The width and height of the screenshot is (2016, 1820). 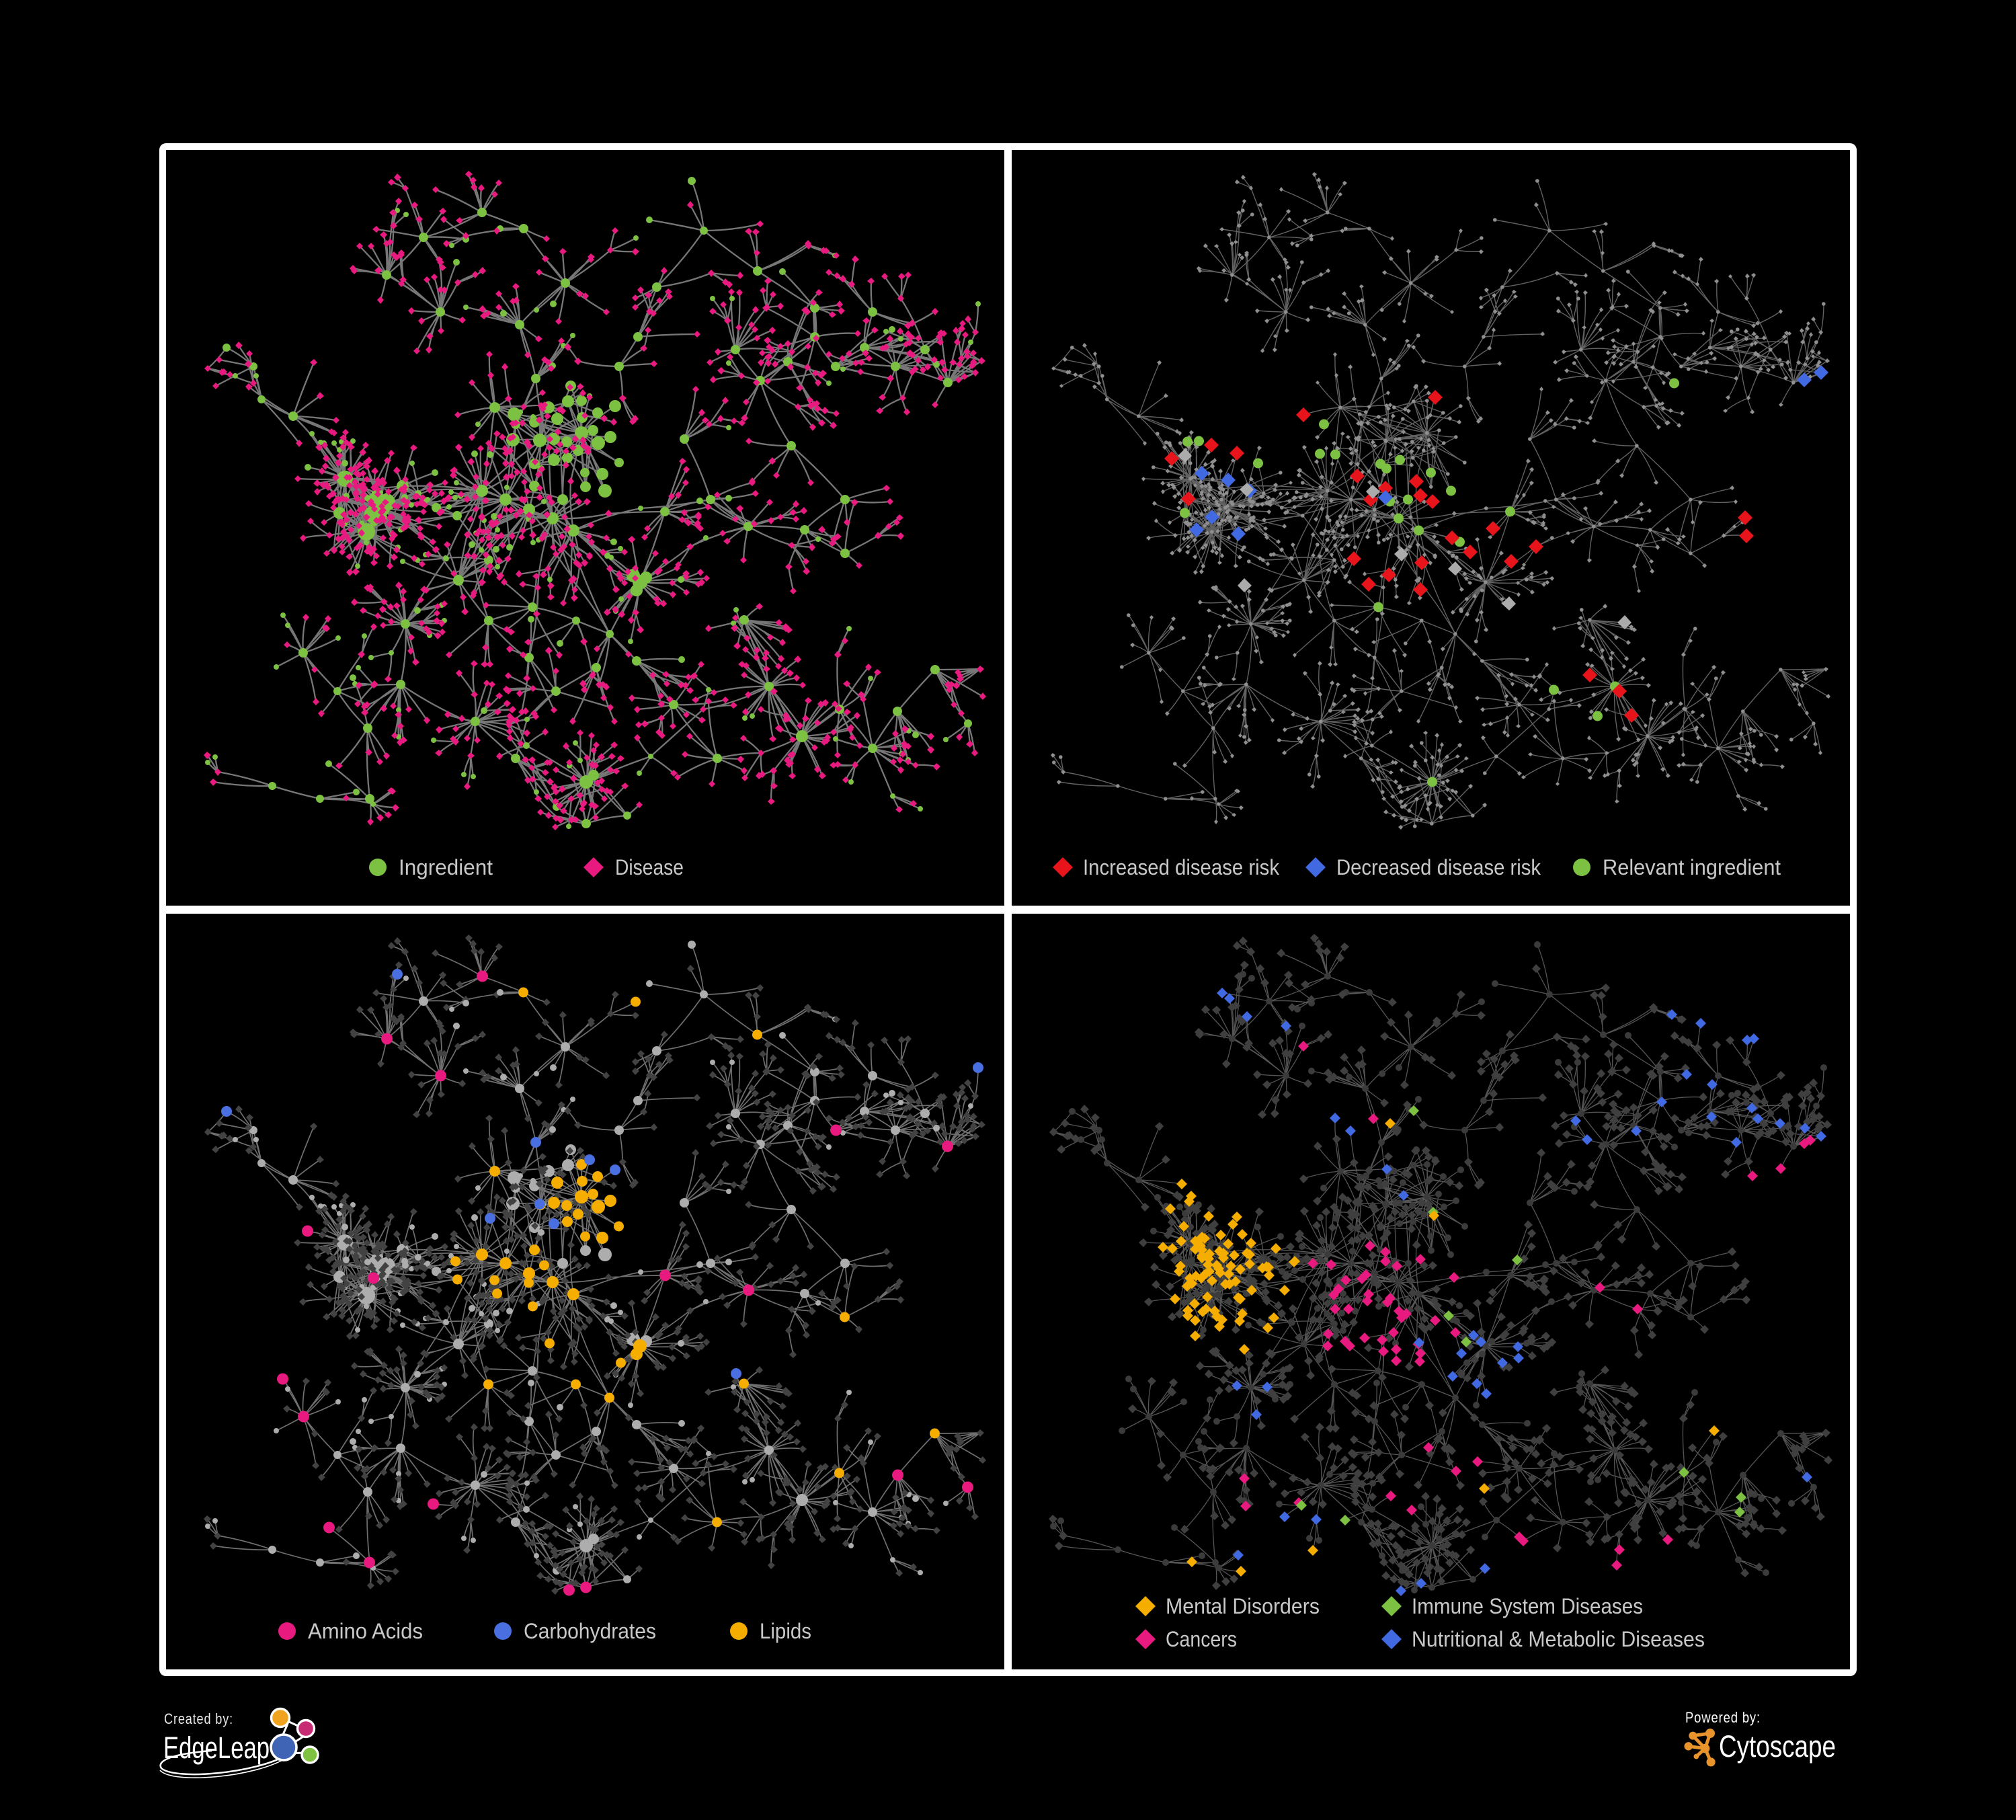 What do you see at coordinates (1777, 1746) in the screenshot?
I see `svg-text: Cytoscape` at bounding box center [1777, 1746].